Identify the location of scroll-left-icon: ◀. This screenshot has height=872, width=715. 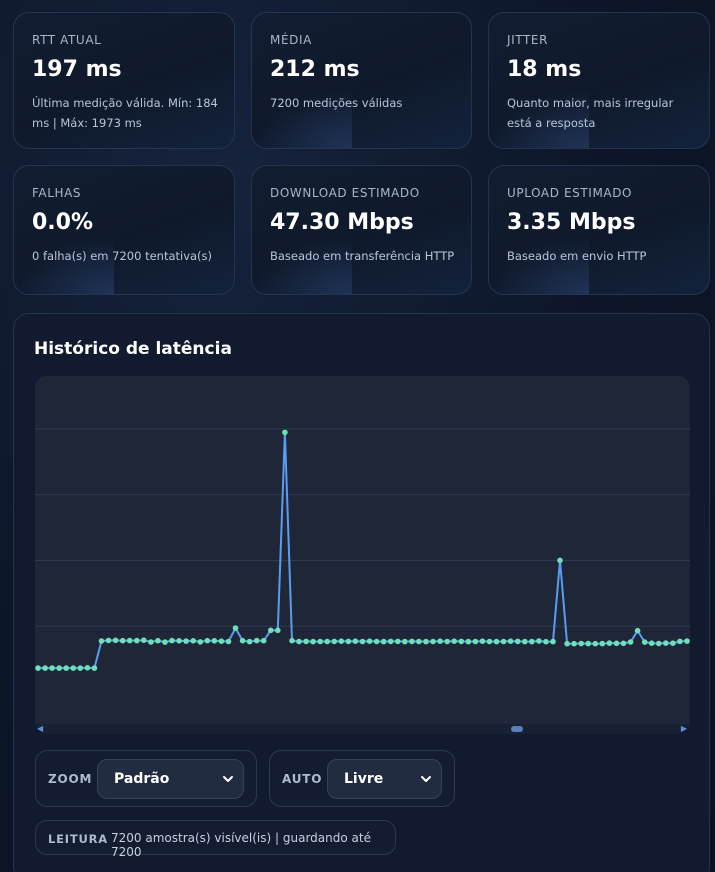
(40, 728).